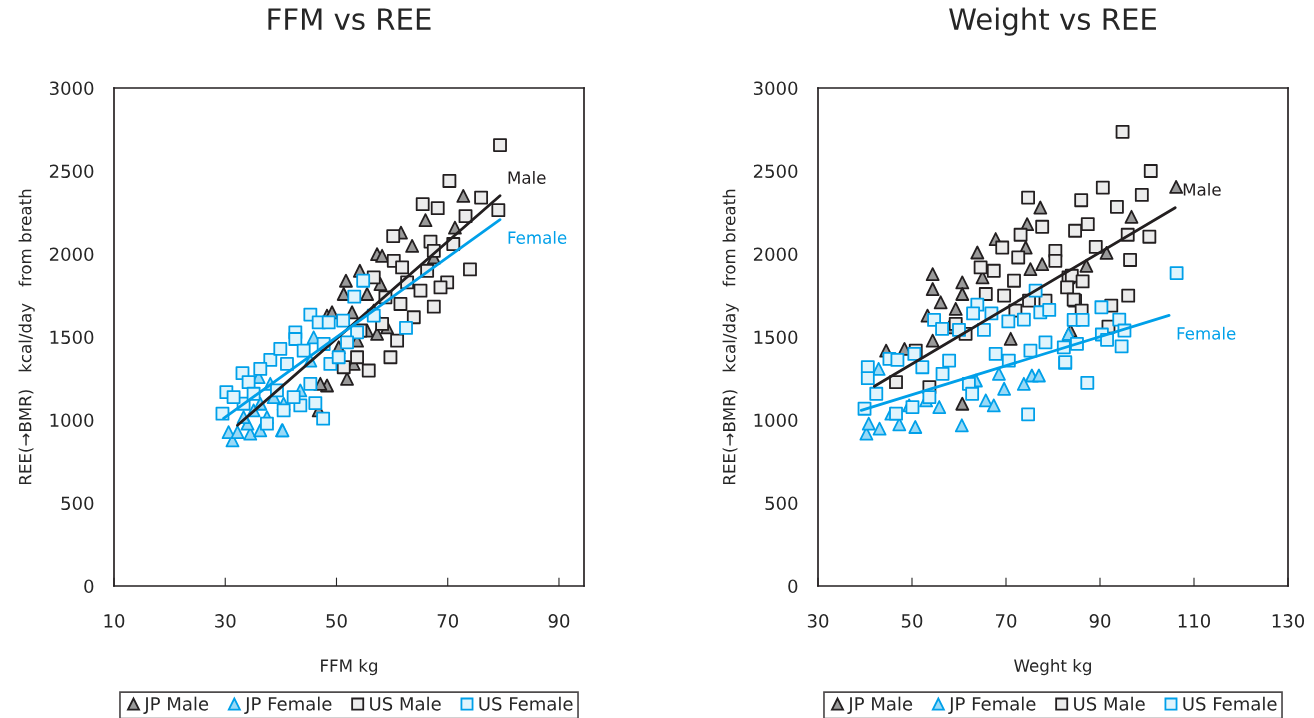 The width and height of the screenshot is (1314, 718). Describe the element at coordinates (1052, 21) in the screenshot. I see `chart-title: Weight vs REE` at that location.